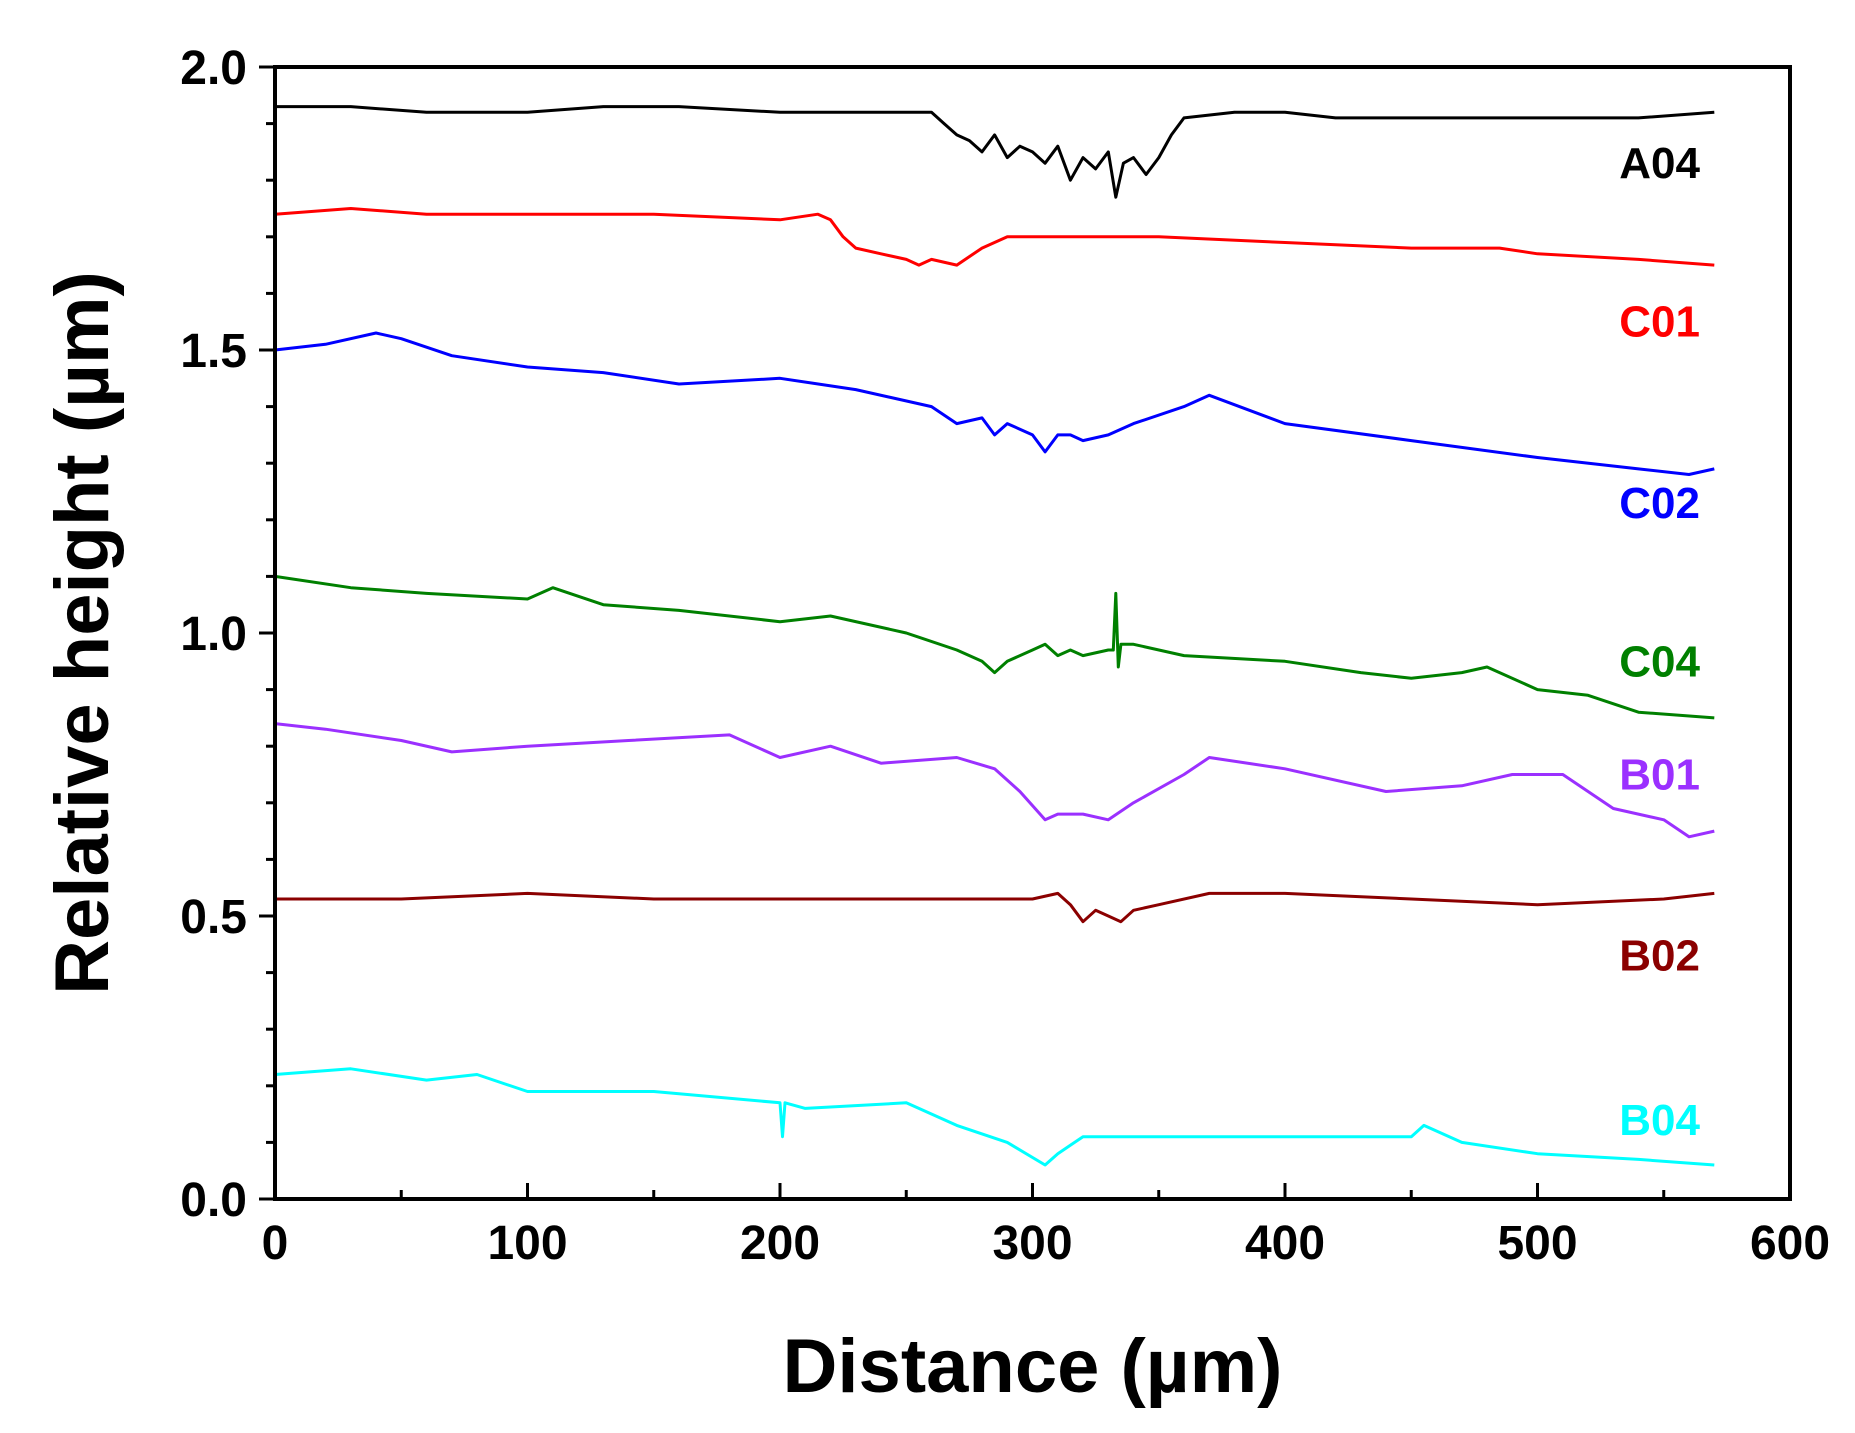 Image resolution: width=1855 pixels, height=1433 pixels. I want to click on x-tick-label: 100, so click(527, 1243).